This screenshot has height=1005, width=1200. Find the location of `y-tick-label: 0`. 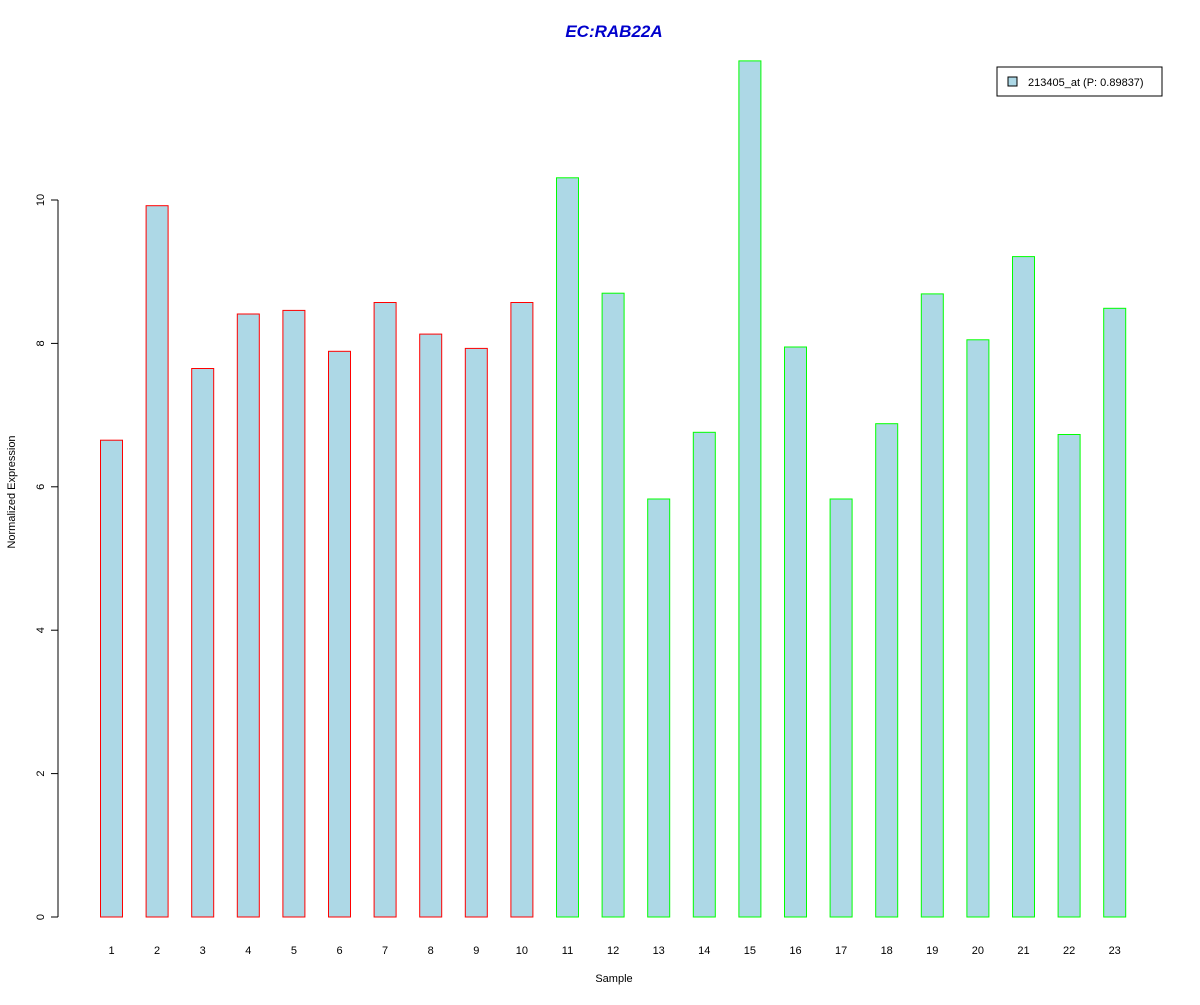

y-tick-label: 0 is located at coordinates (41, 917).